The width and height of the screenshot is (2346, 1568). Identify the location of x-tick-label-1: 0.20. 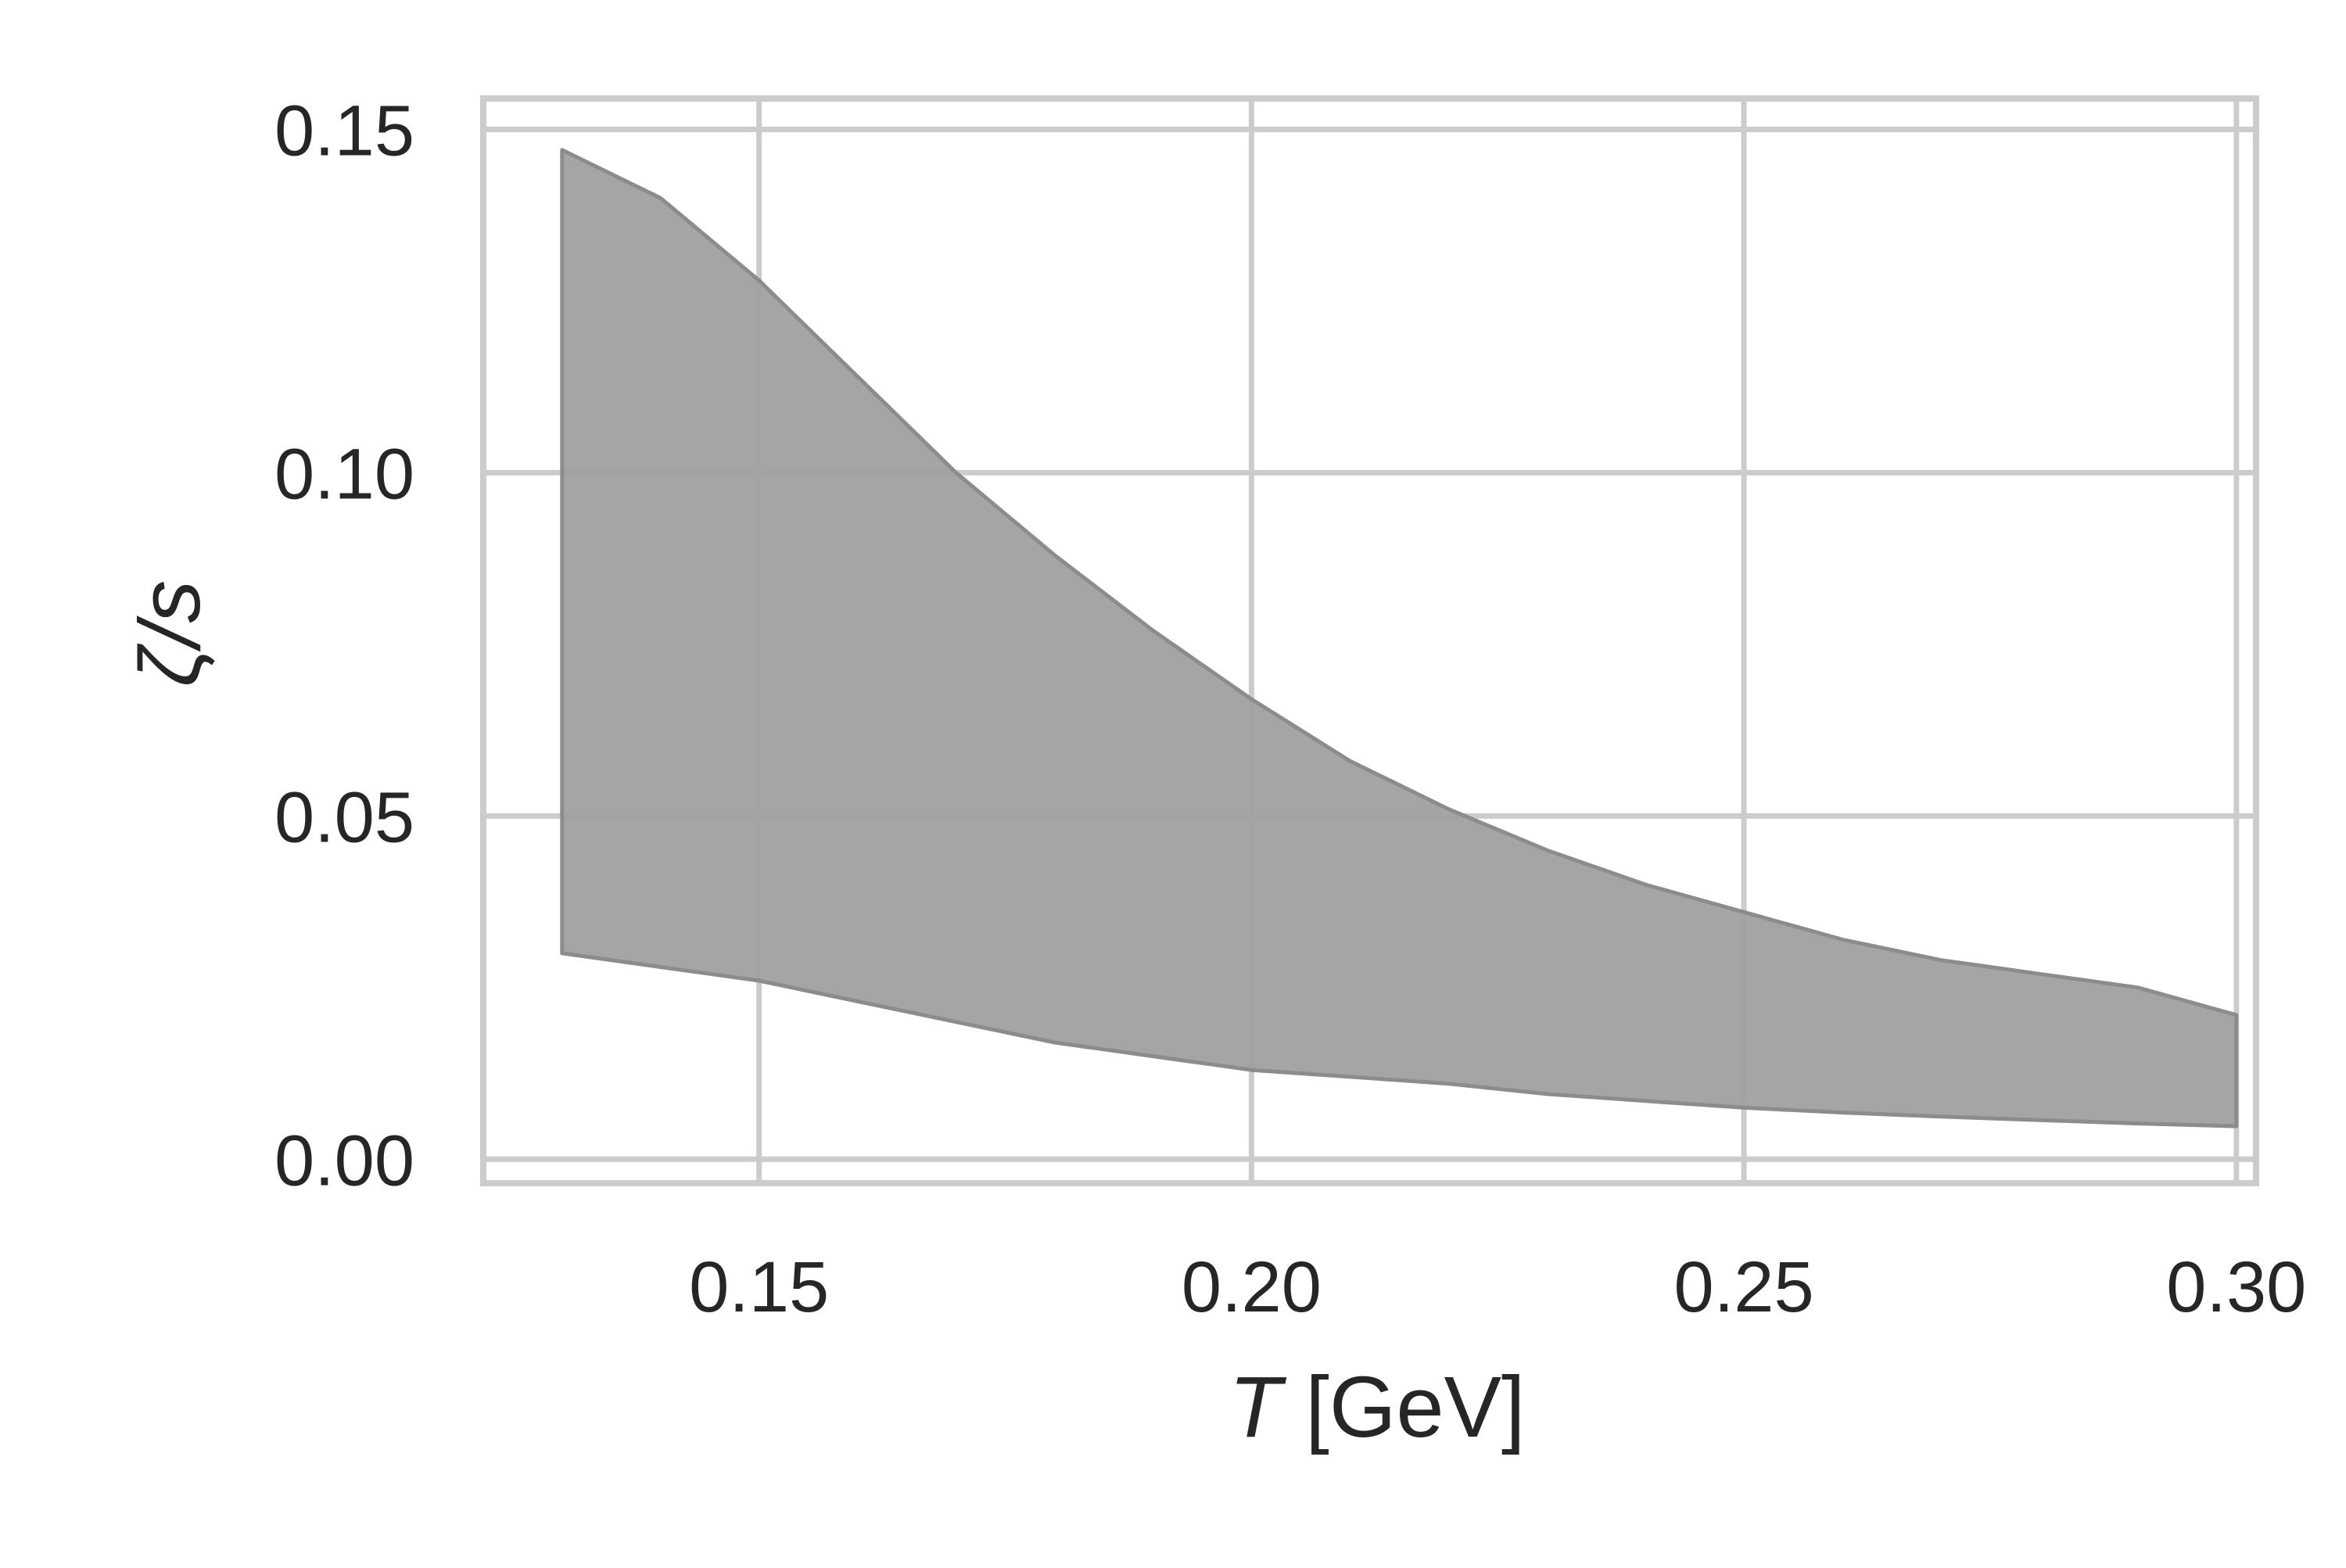
(1252, 1287).